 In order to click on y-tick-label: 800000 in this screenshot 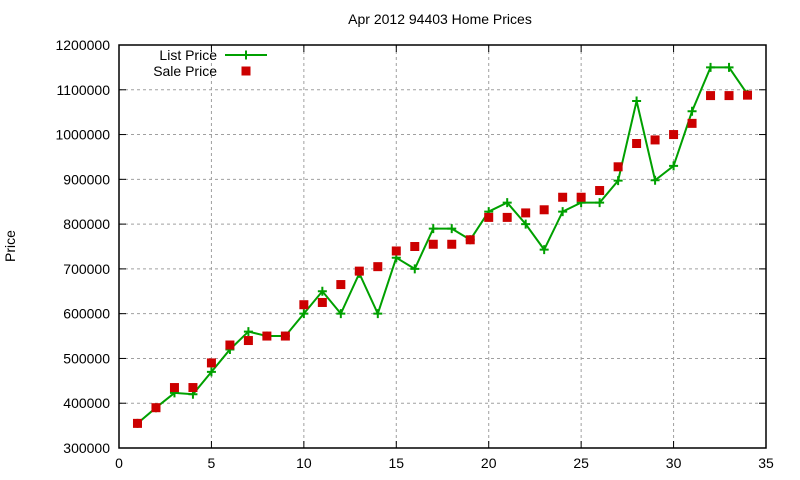, I will do `click(86, 224)`.